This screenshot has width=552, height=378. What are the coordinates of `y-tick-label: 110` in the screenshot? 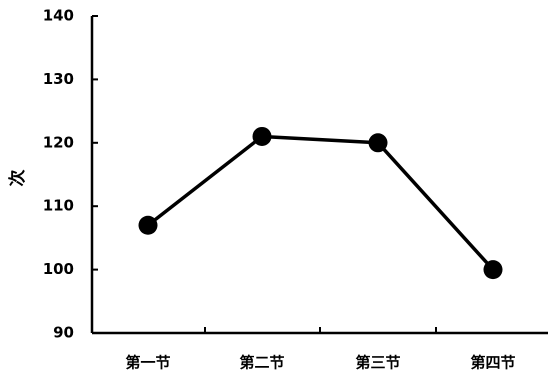 It's located at (58, 206).